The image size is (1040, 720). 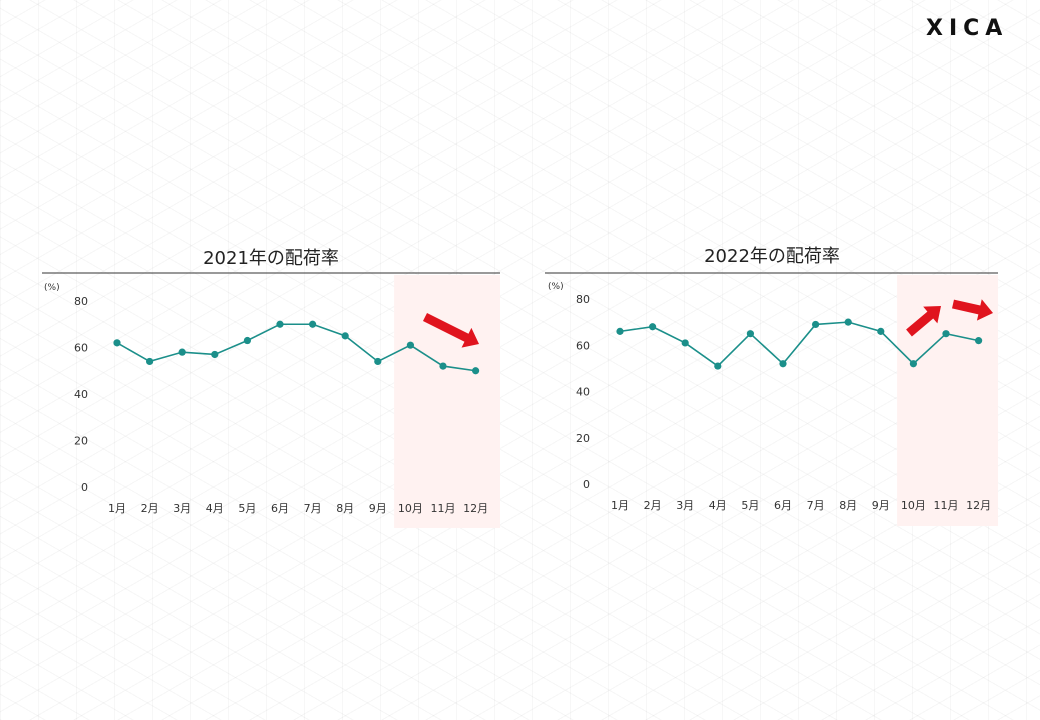 I want to click on highlight-band, so click(x=447, y=401).